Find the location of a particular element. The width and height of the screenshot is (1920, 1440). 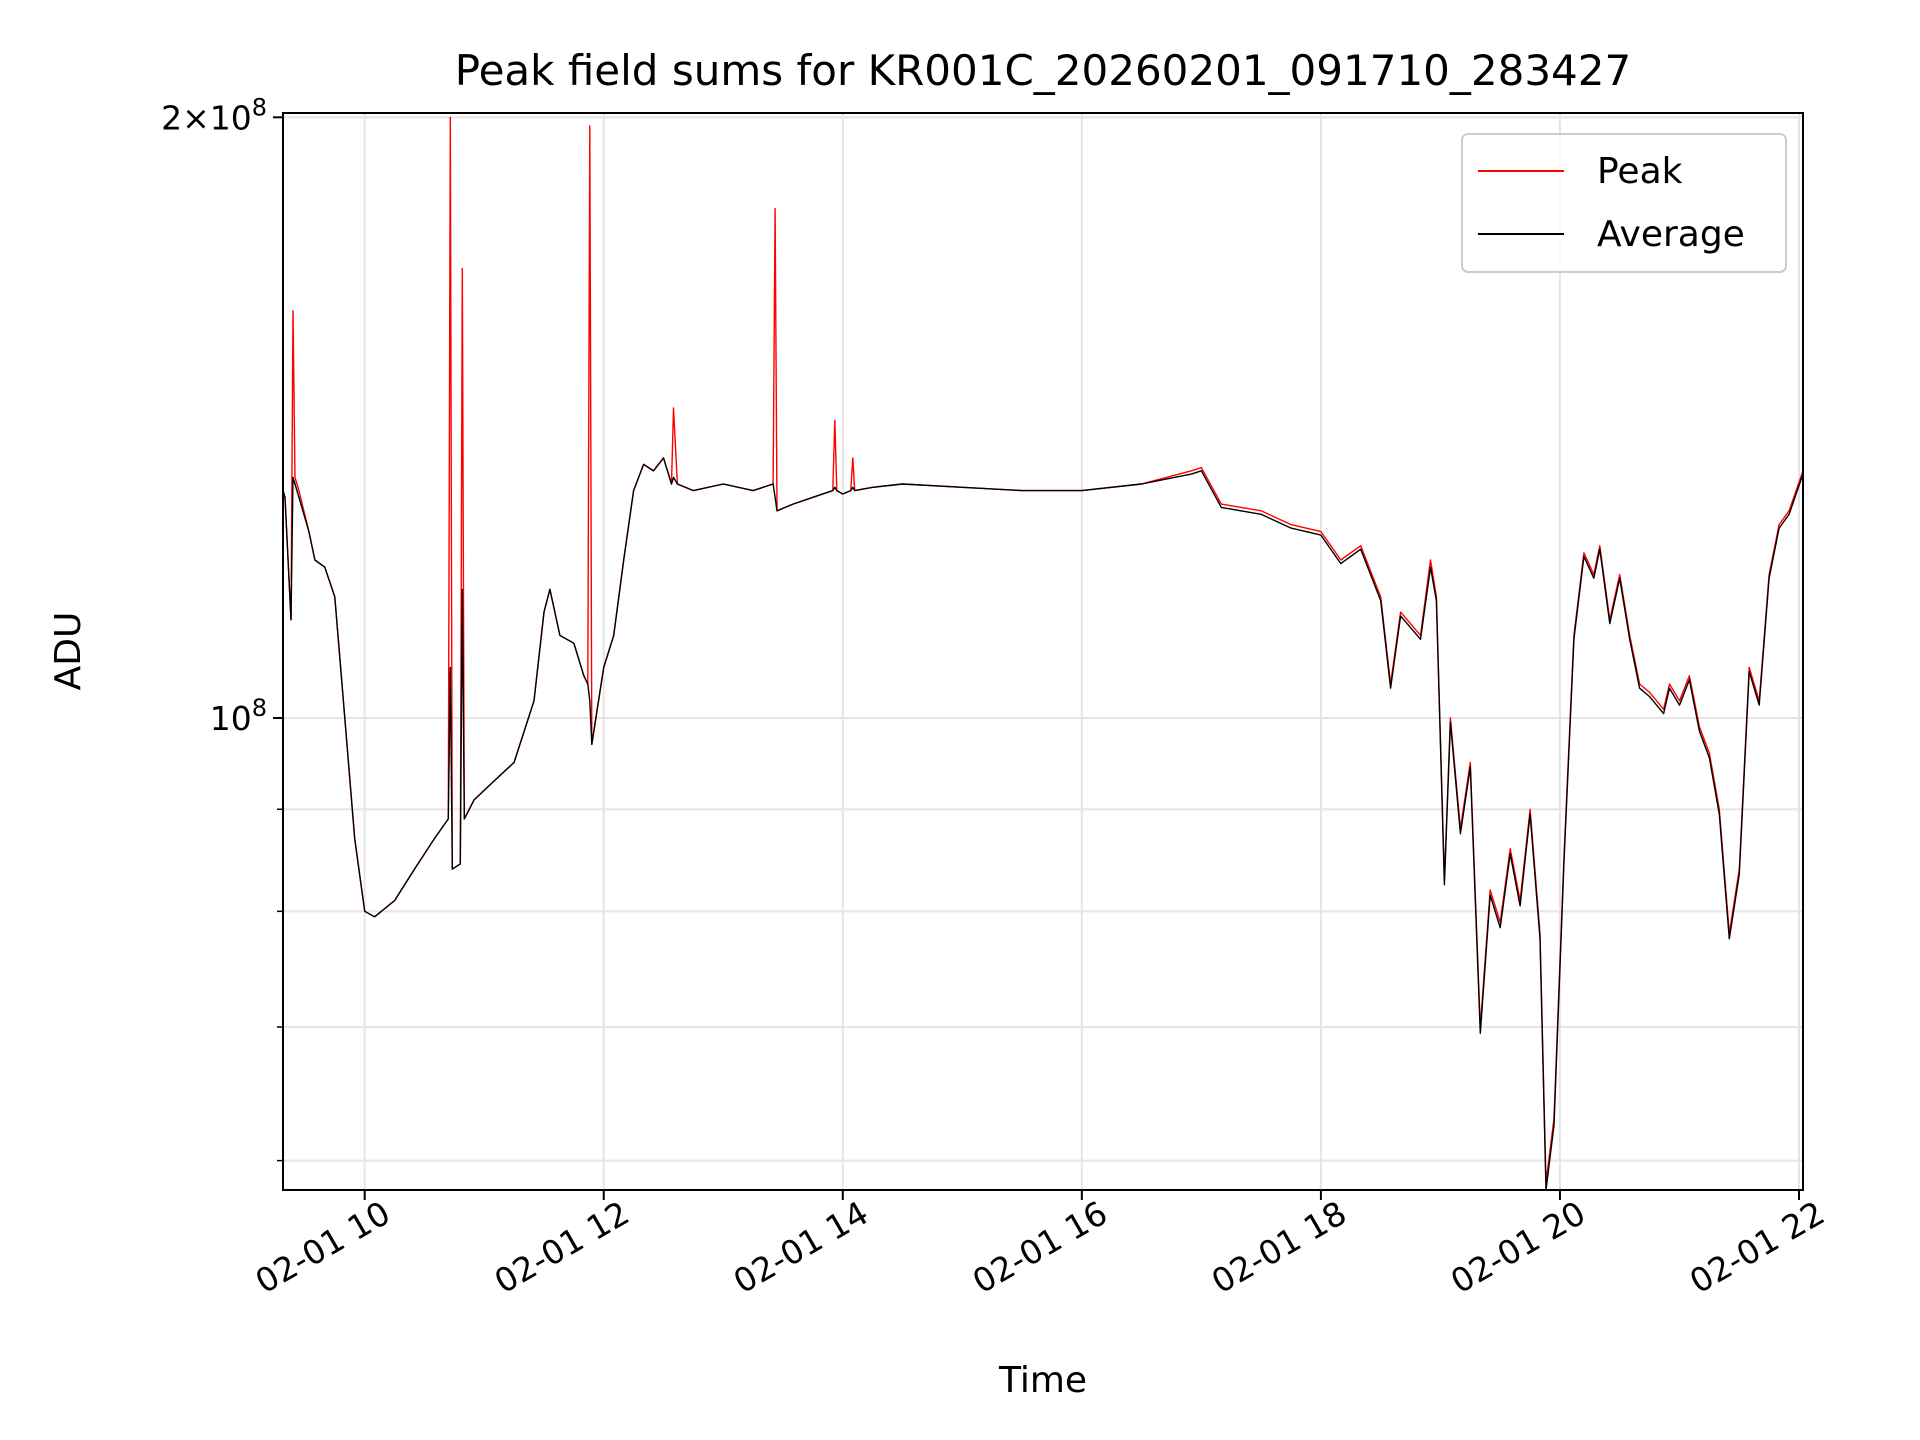

y-tick-label: 2×108 is located at coordinates (214, 115).